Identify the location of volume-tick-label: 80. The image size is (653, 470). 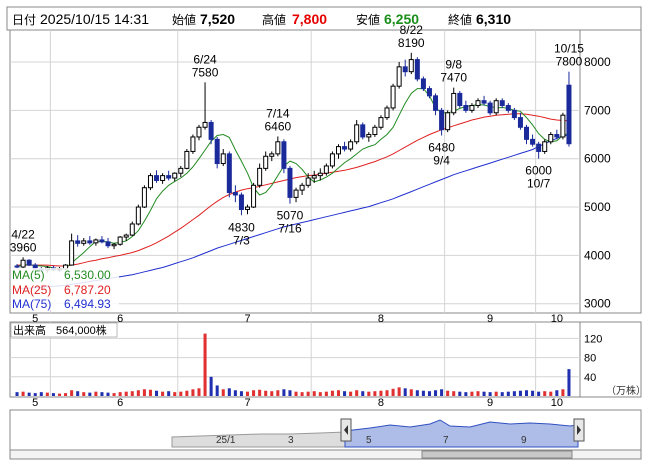
(590, 359).